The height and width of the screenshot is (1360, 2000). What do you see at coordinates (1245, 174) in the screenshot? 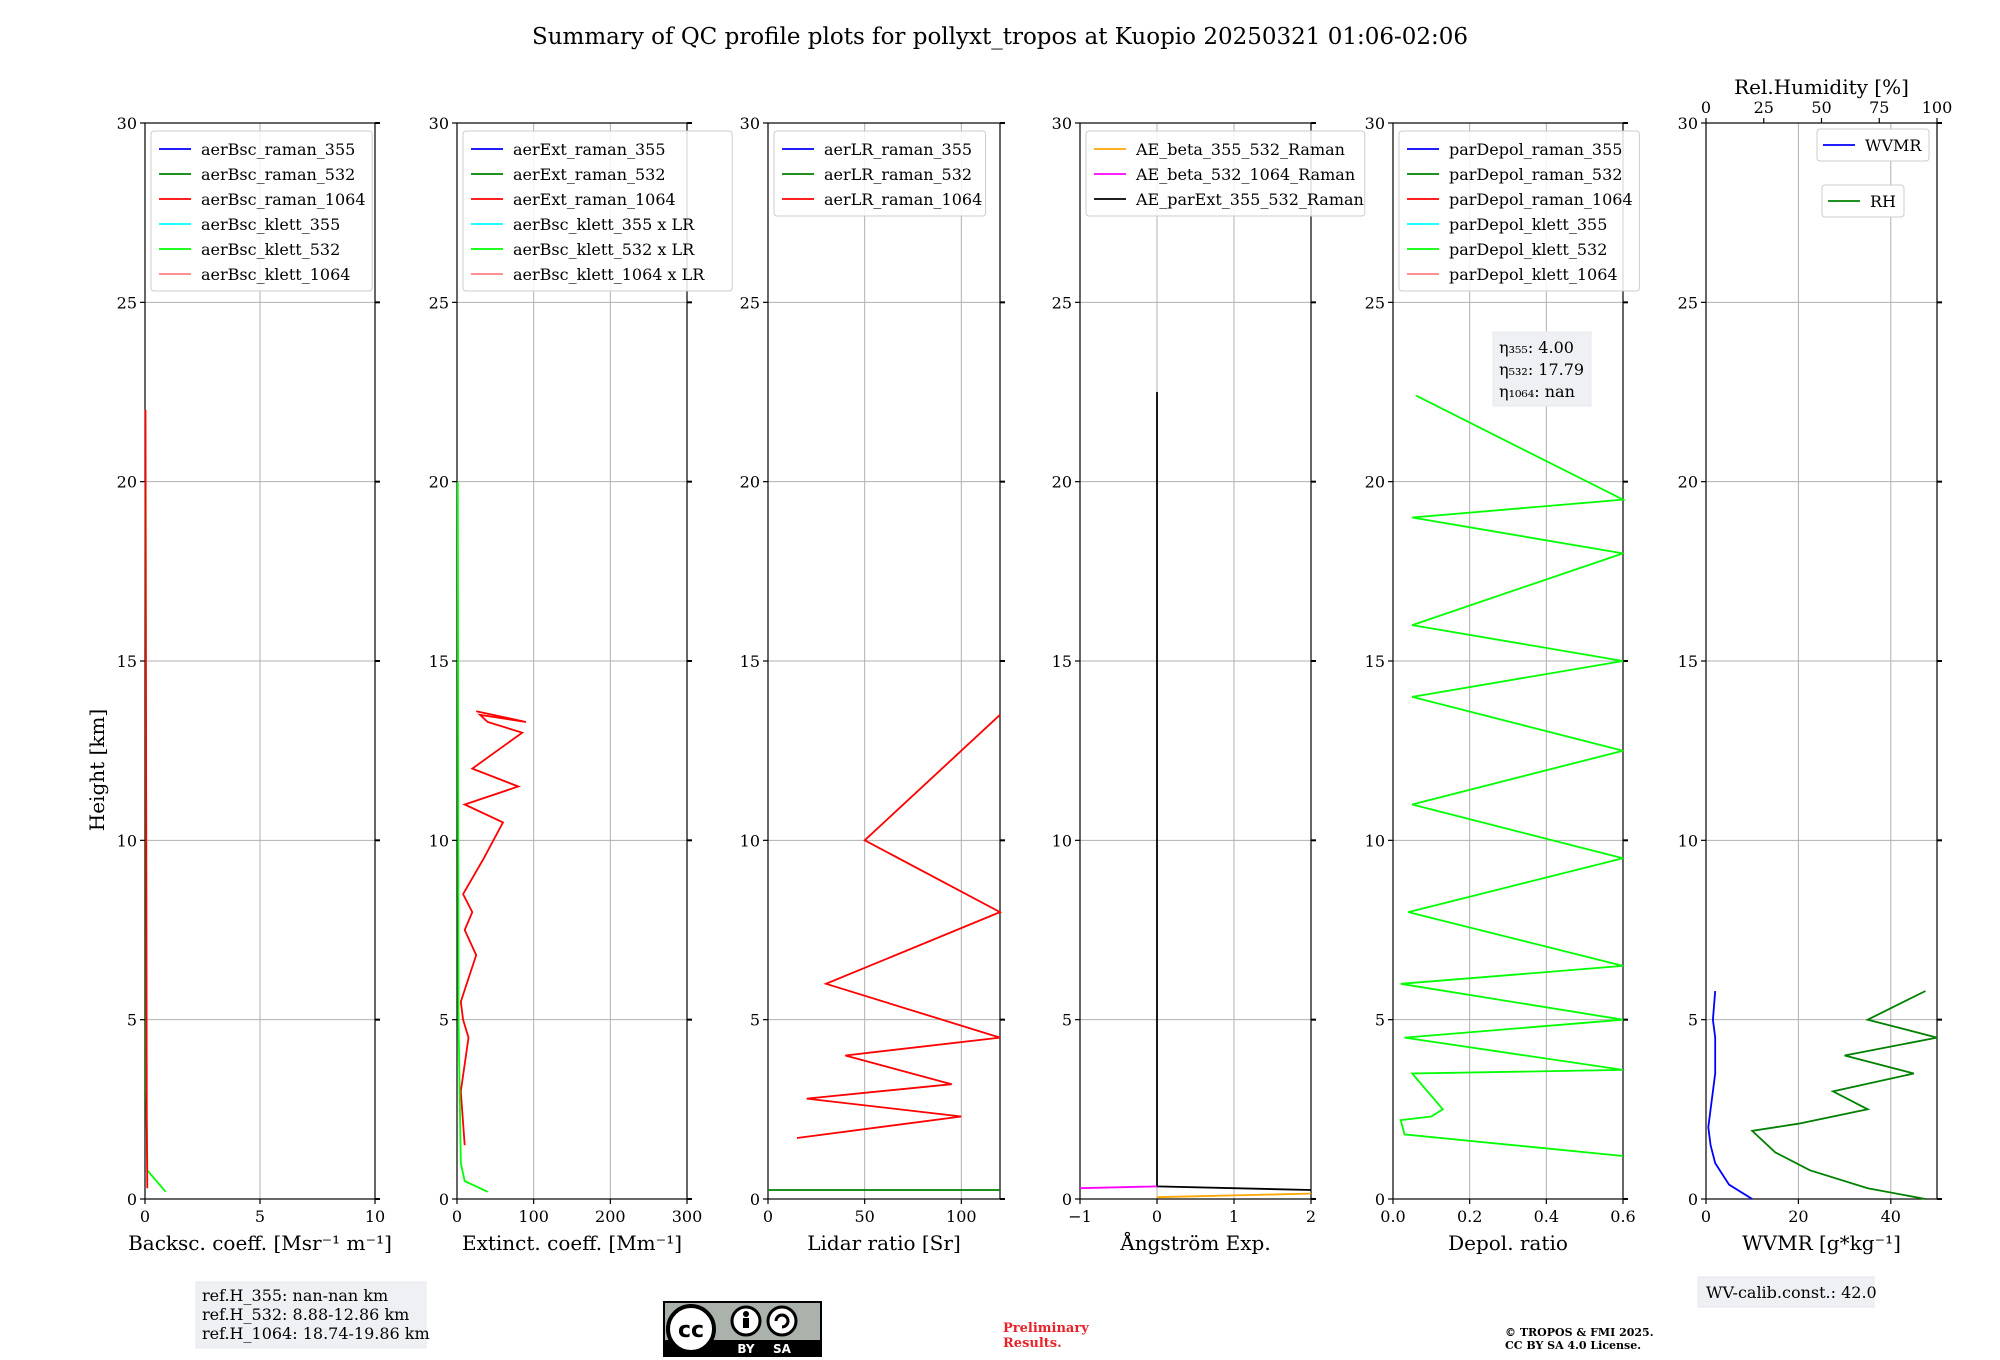
I see `legend-label: AE_beta_532_1064_Raman` at bounding box center [1245, 174].